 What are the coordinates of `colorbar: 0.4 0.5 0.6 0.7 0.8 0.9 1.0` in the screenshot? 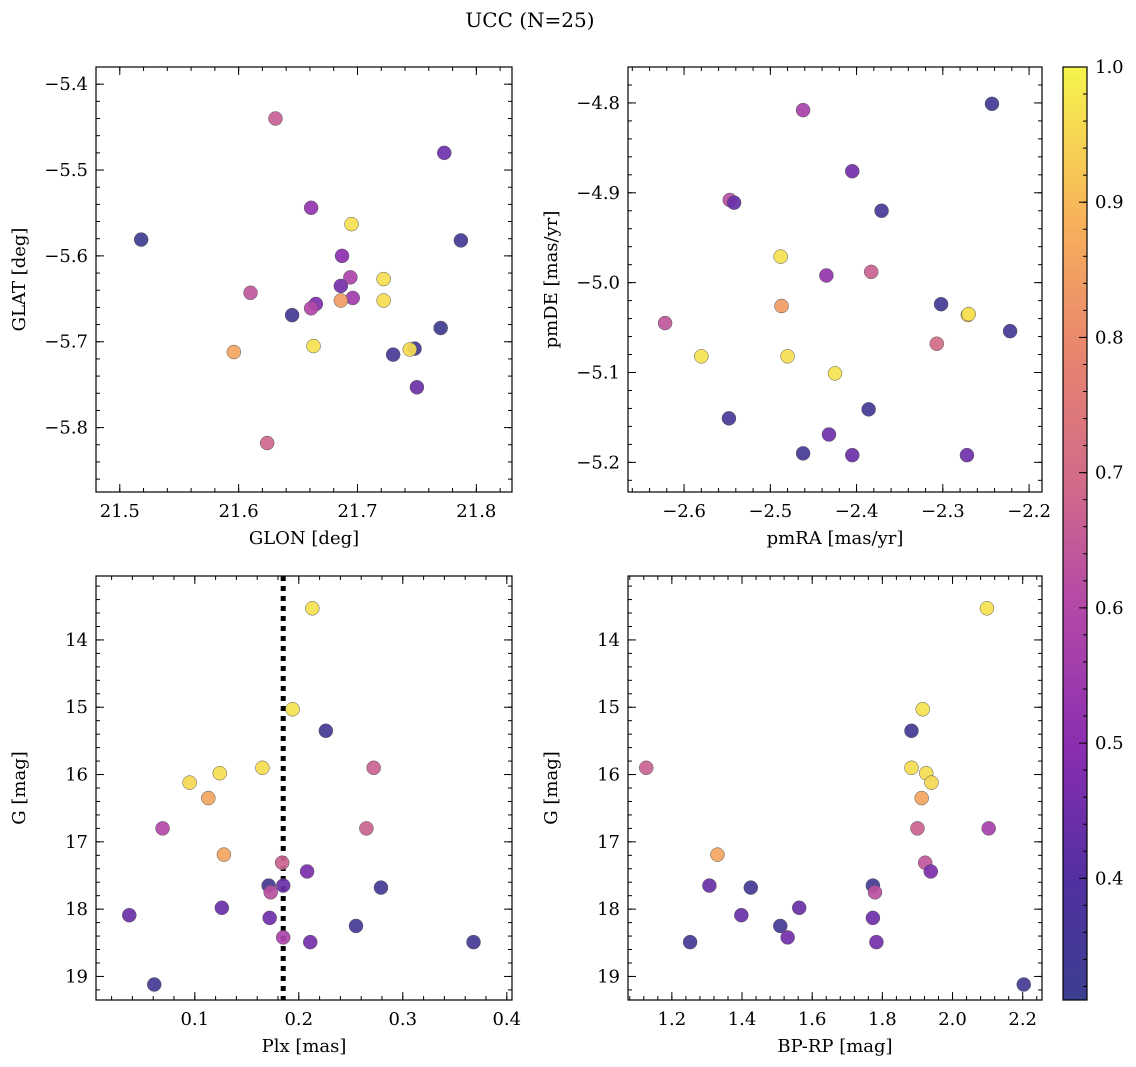 It's located at (1093, 529).